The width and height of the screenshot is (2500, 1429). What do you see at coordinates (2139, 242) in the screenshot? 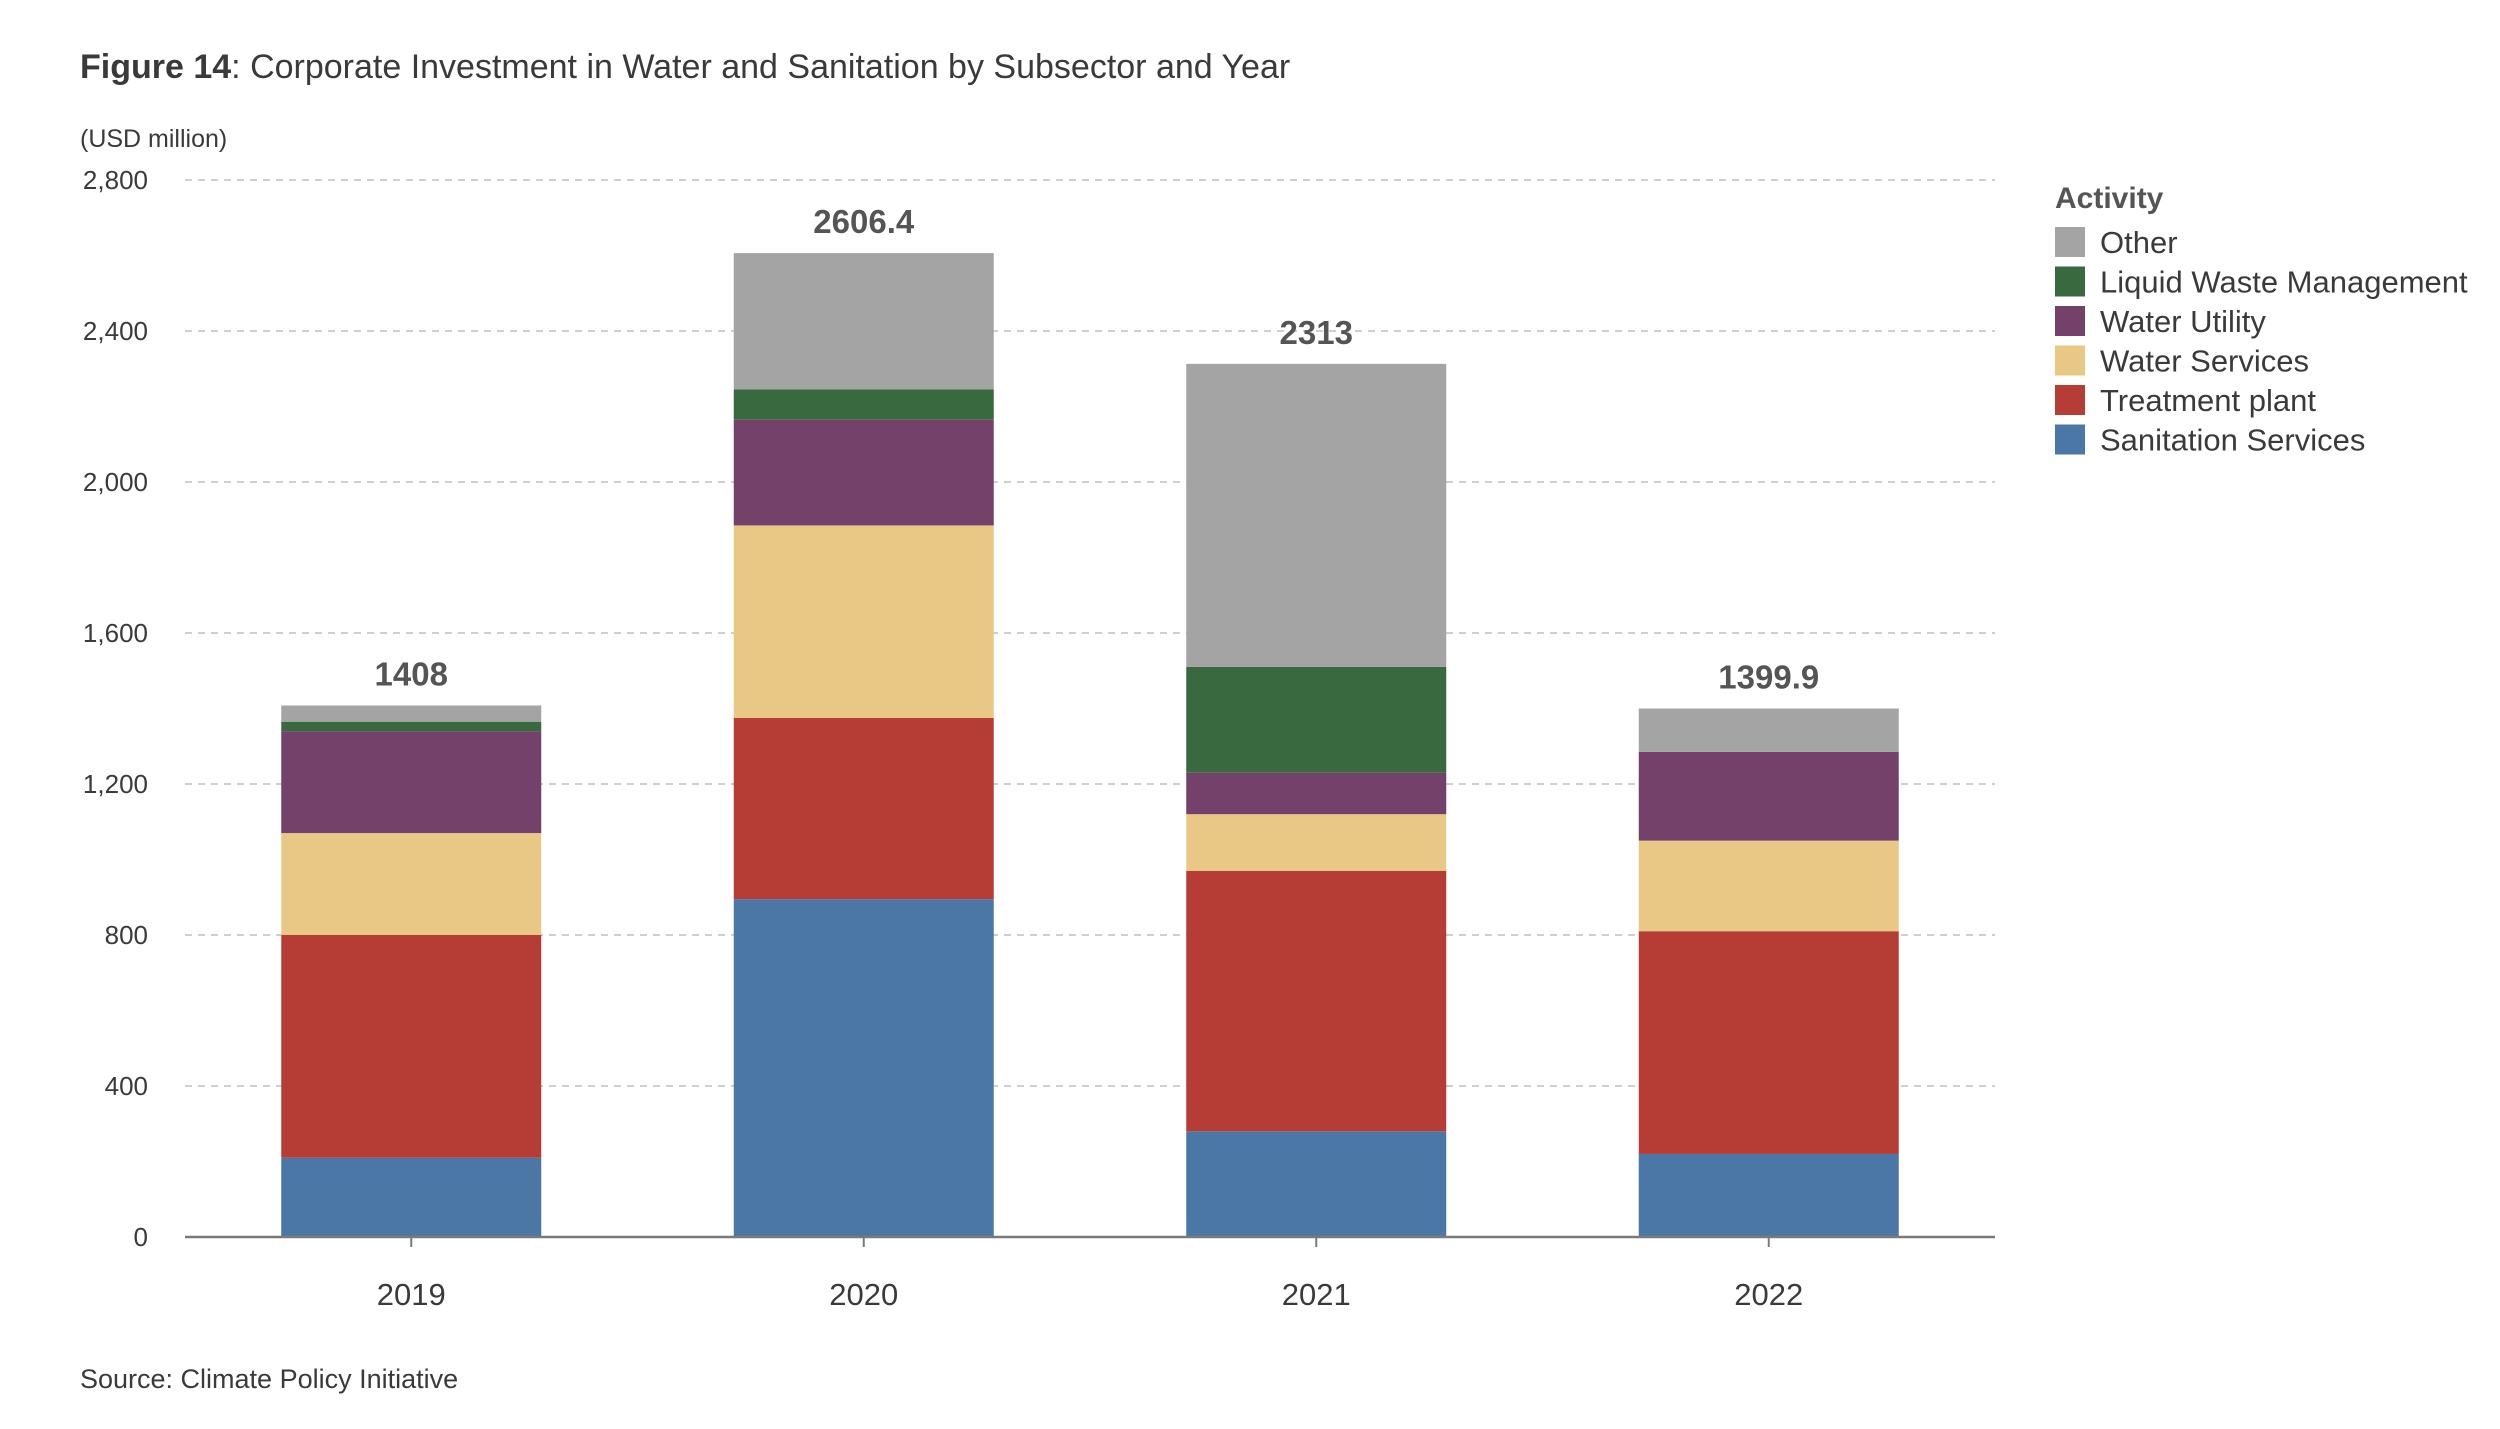
I see `legend-label: Other` at bounding box center [2139, 242].